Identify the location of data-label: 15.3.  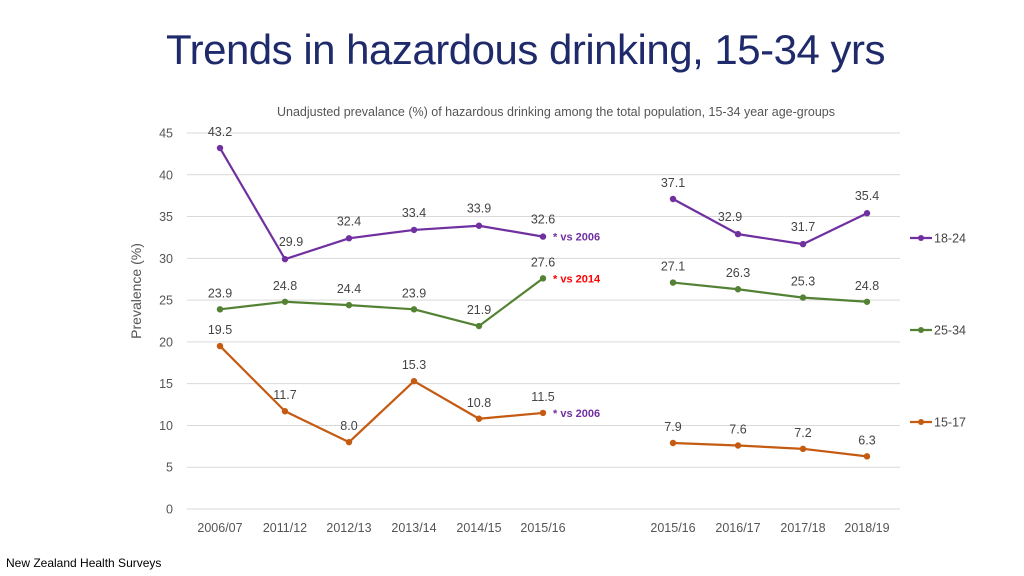
(414, 365).